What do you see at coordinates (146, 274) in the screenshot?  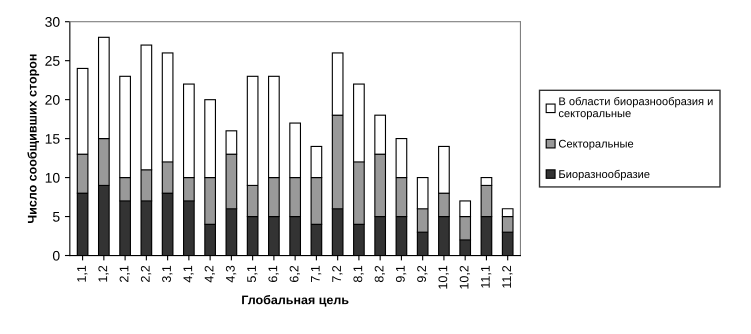 I see `x-tick-label: 2,2` at bounding box center [146, 274].